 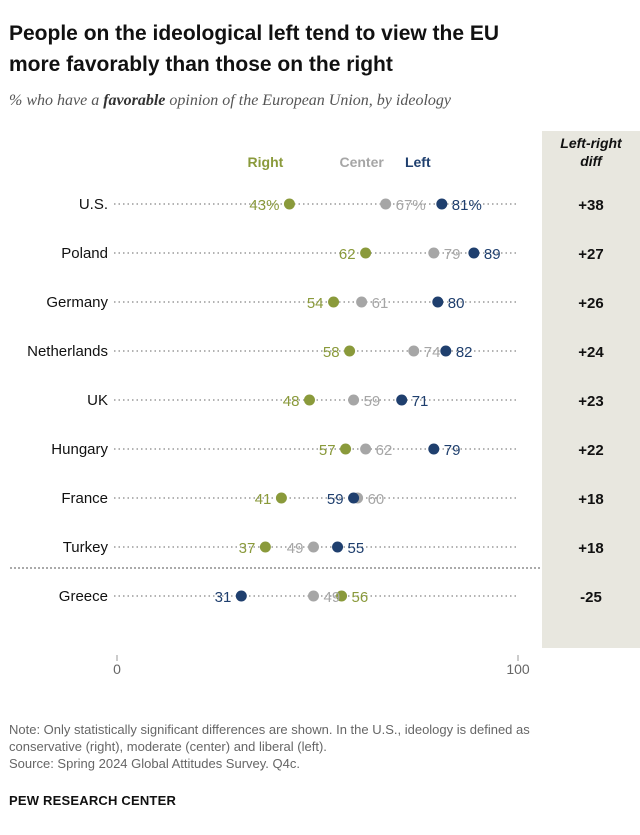 I want to click on row-label-country: Hungary, so click(x=79, y=449).